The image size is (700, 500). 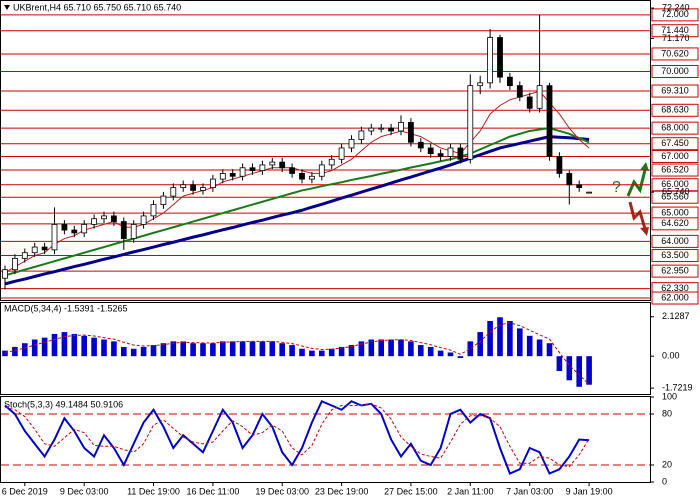 What do you see at coordinates (282, 491) in the screenshot?
I see `x-tick-label: 19 Dec 03:00` at bounding box center [282, 491].